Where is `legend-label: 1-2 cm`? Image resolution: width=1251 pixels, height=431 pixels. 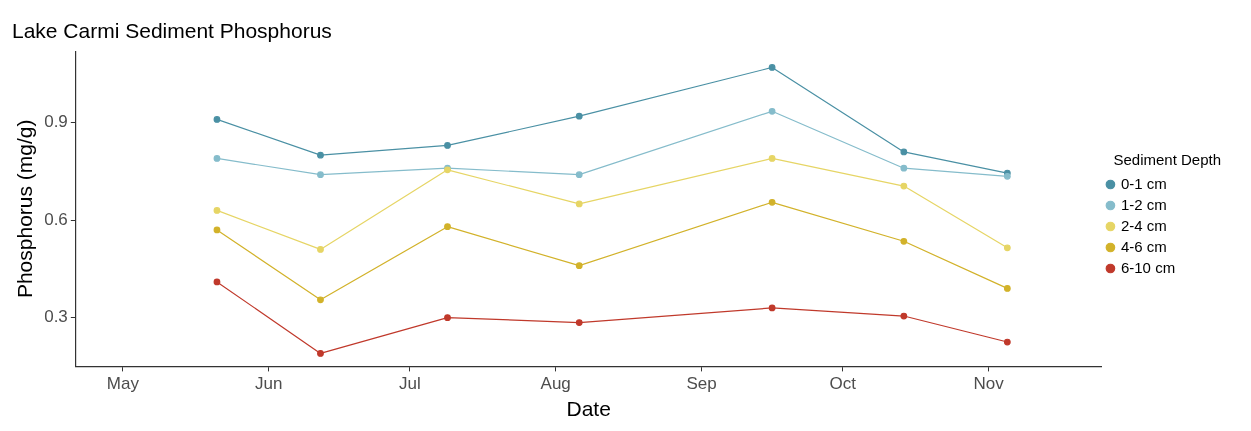 legend-label: 1-2 cm is located at coordinates (1143, 204).